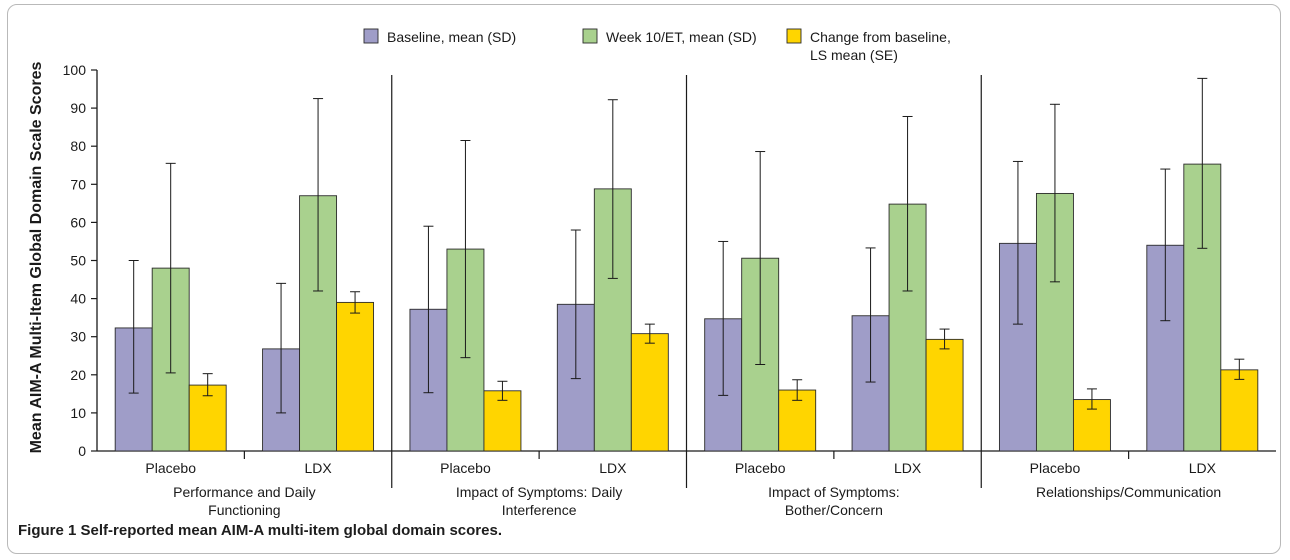  What do you see at coordinates (1128, 492) in the screenshot?
I see `domain-label: Relationships/Communication` at bounding box center [1128, 492].